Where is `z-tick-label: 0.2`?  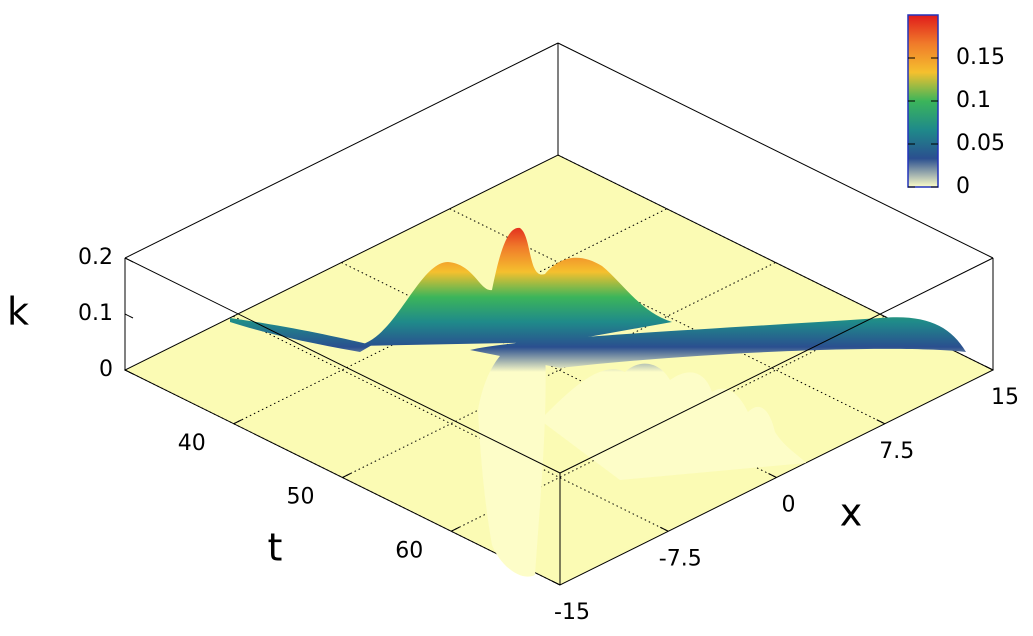 z-tick-label: 0.2 is located at coordinates (95, 257).